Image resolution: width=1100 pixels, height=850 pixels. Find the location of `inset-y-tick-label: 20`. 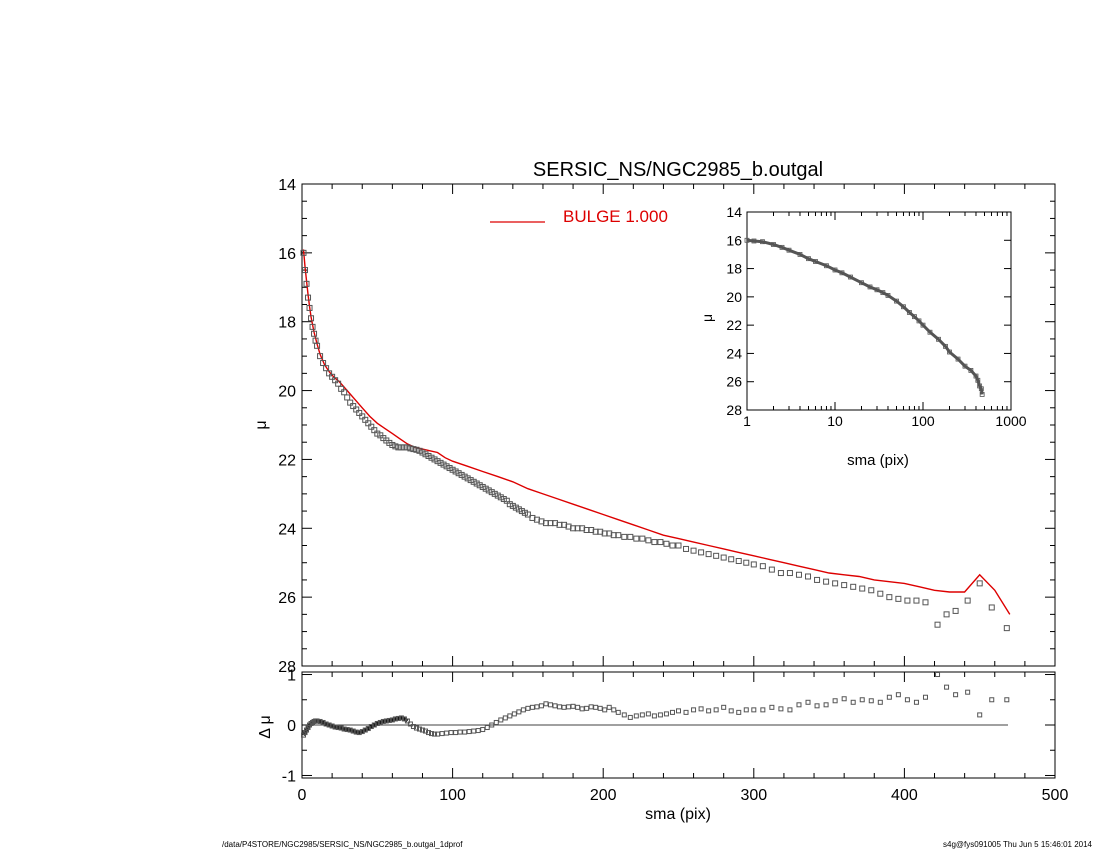

inset-y-tick-label: 20 is located at coordinates (734, 297).